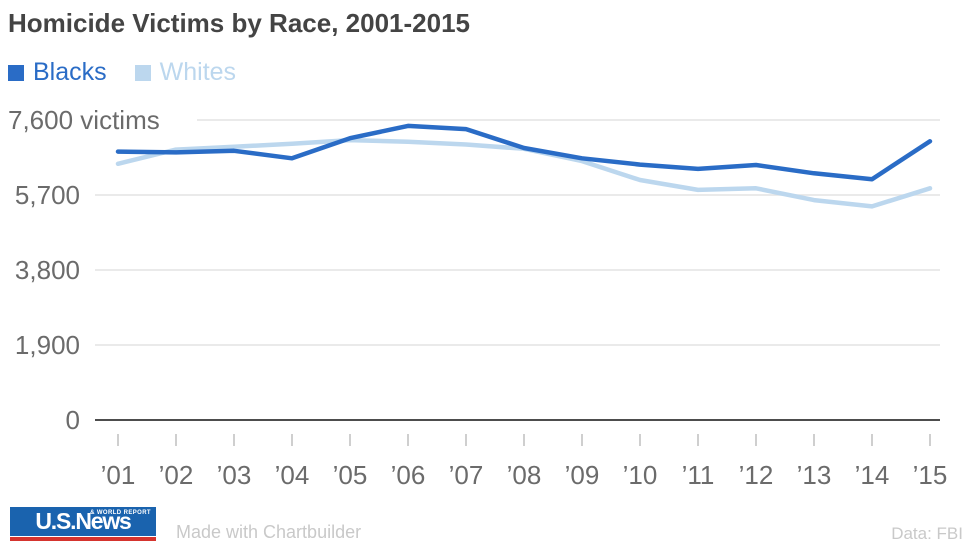 The image size is (970, 546). Describe the element at coordinates (118, 475) in the screenshot. I see `x-tick-label: ’01` at that location.